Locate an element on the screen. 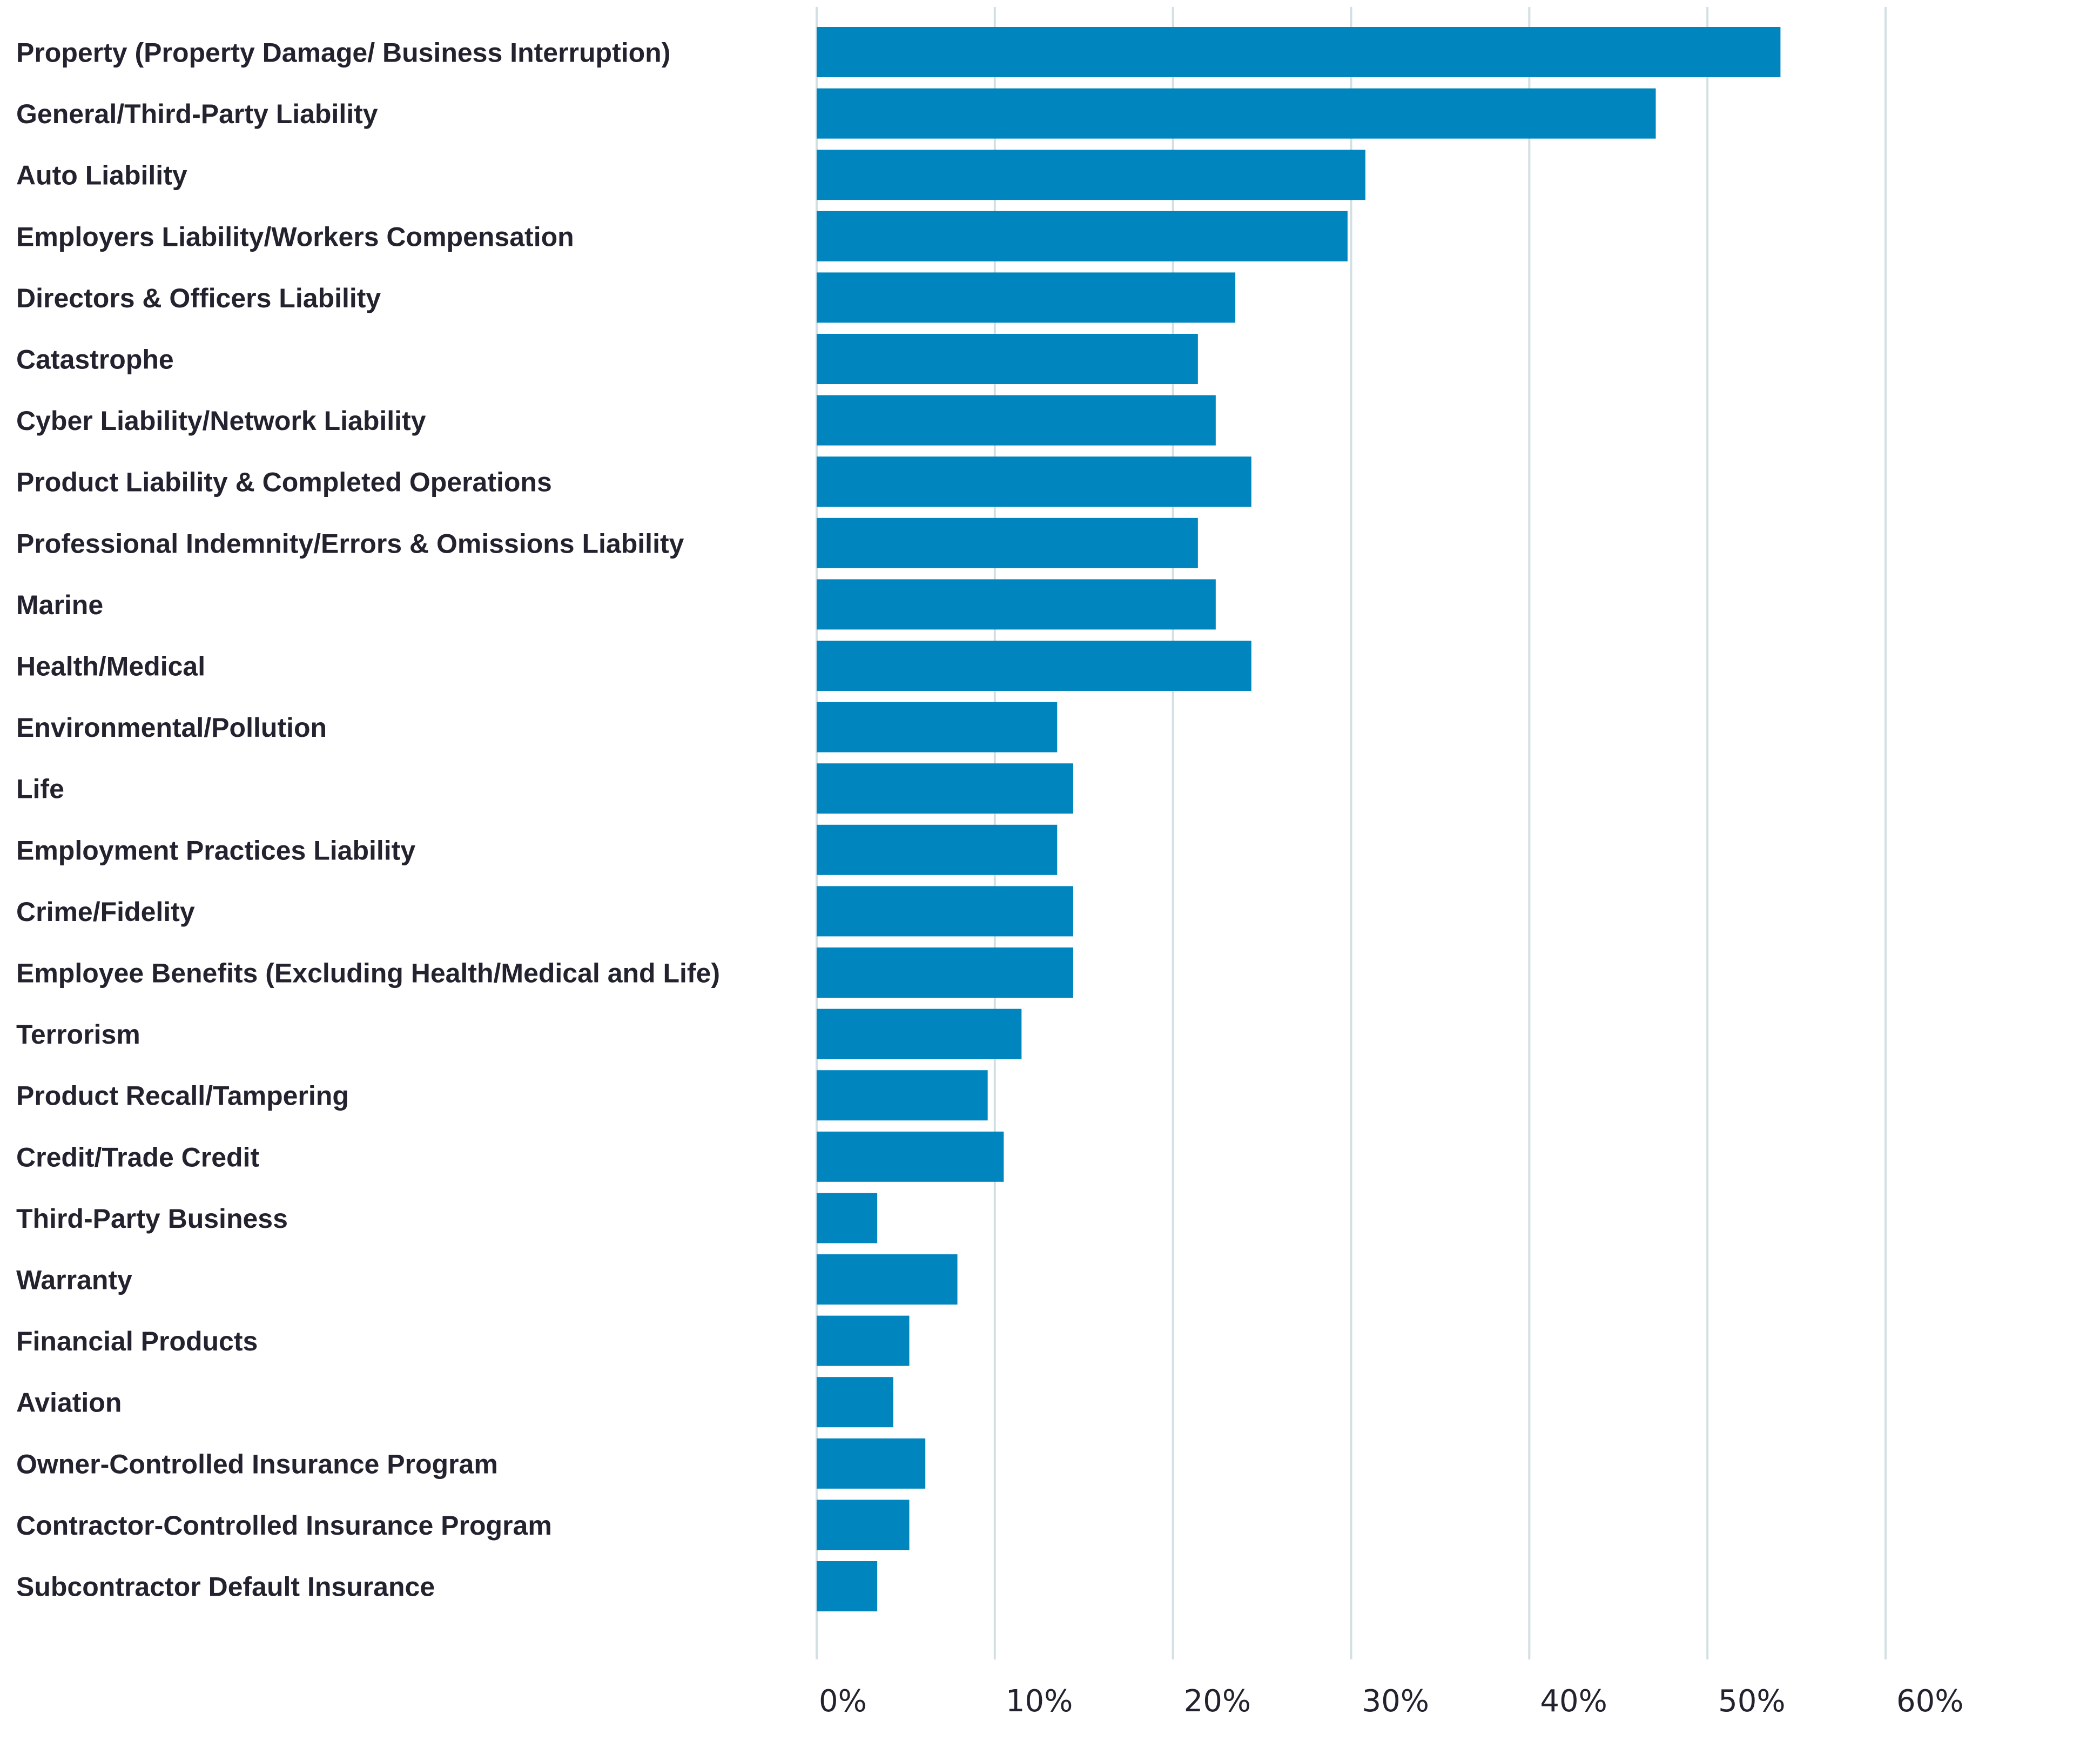 The width and height of the screenshot is (2100, 1761). category-label: Cyber Liability/Network Liability is located at coordinates (221, 421).